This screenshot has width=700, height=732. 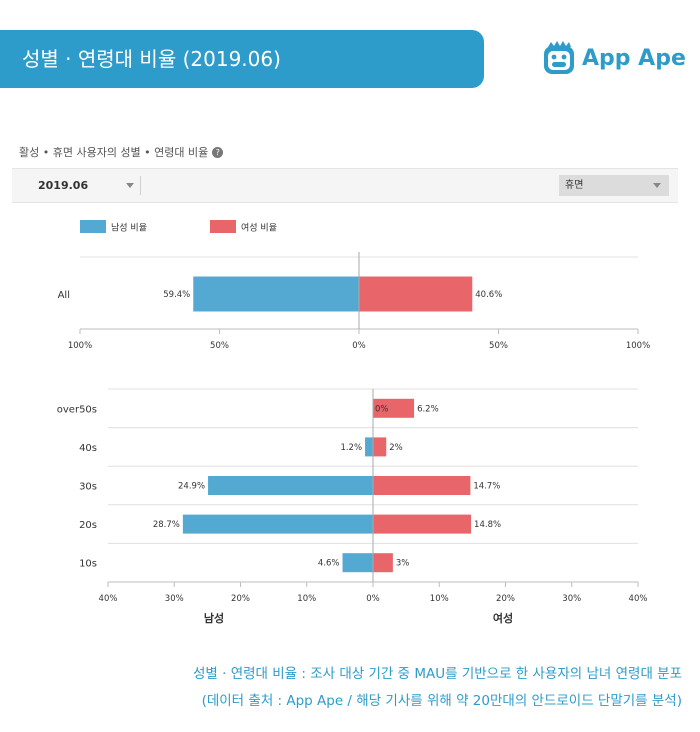 What do you see at coordinates (487, 525) in the screenshot?
I see `data-label-female-20s: 14.8%` at bounding box center [487, 525].